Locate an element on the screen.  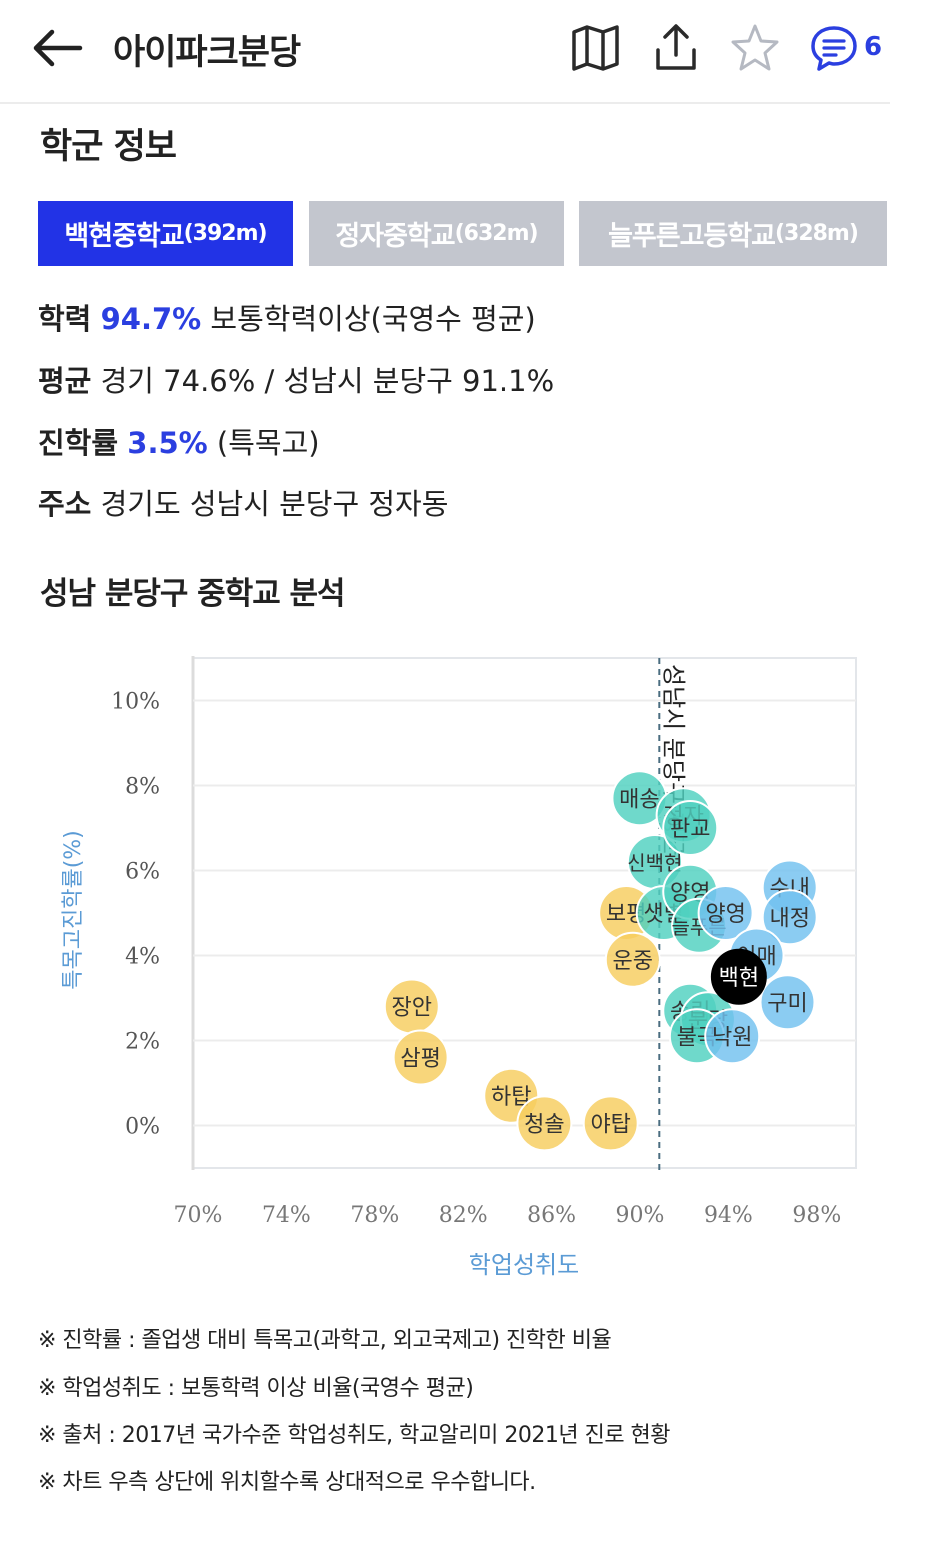
share-icon is located at coordinates (676, 48).